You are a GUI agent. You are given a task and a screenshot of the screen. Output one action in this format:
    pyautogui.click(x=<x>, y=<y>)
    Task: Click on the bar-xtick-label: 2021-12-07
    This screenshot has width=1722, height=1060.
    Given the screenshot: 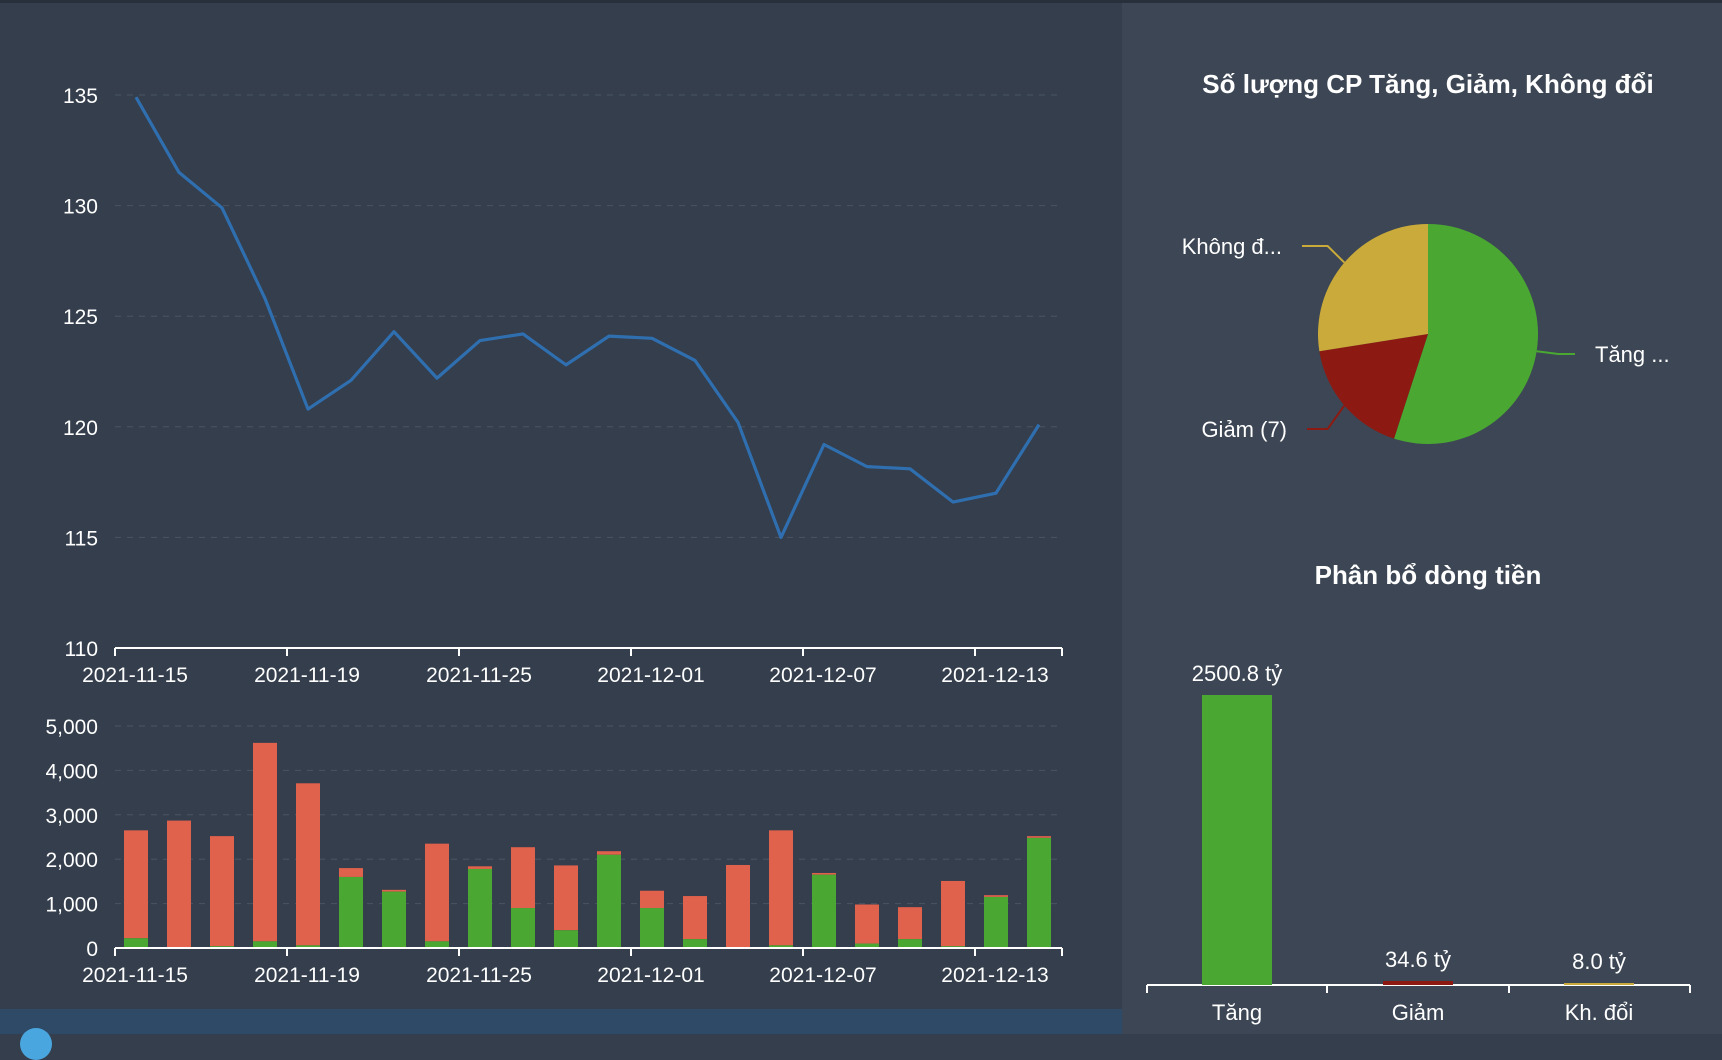 What is the action you would take?
    pyautogui.click(x=822, y=975)
    